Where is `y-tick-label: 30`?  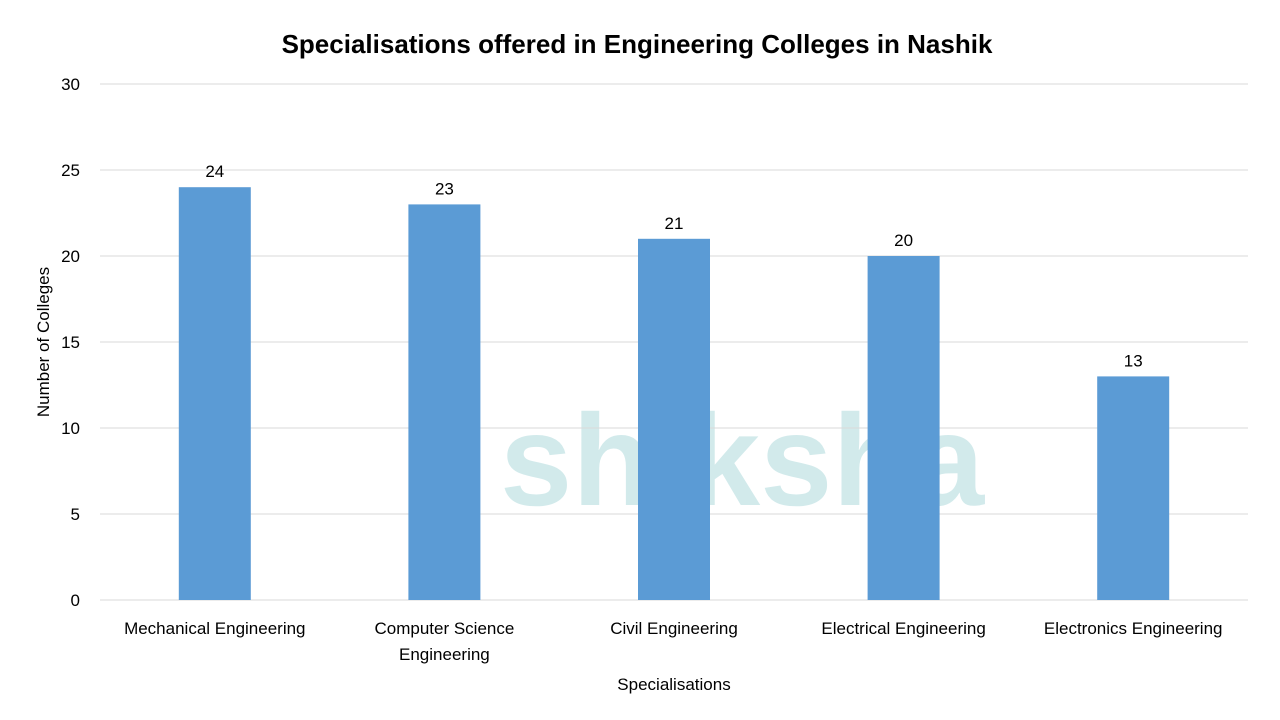 y-tick-label: 30 is located at coordinates (70, 84).